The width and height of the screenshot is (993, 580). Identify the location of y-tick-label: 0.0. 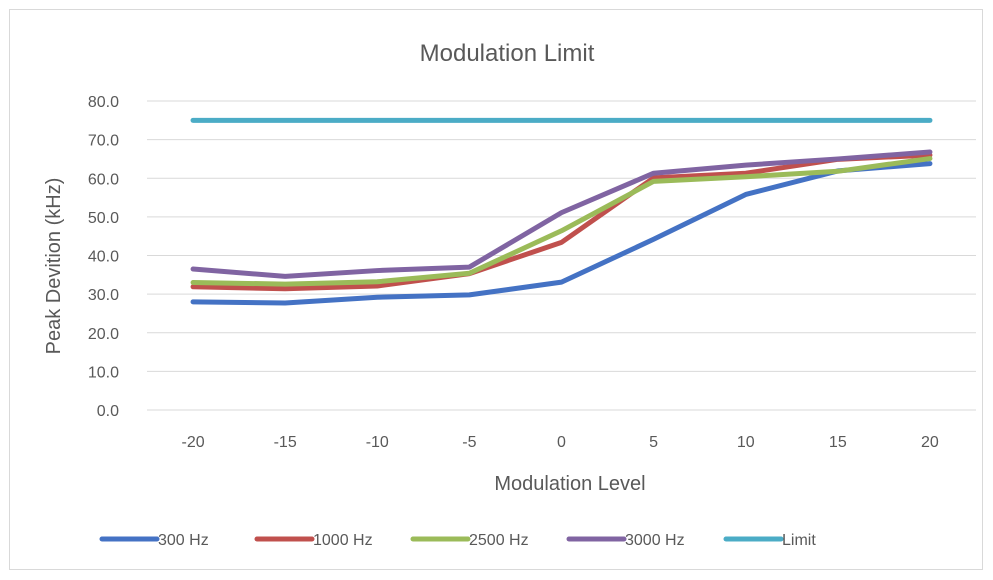
(108, 411).